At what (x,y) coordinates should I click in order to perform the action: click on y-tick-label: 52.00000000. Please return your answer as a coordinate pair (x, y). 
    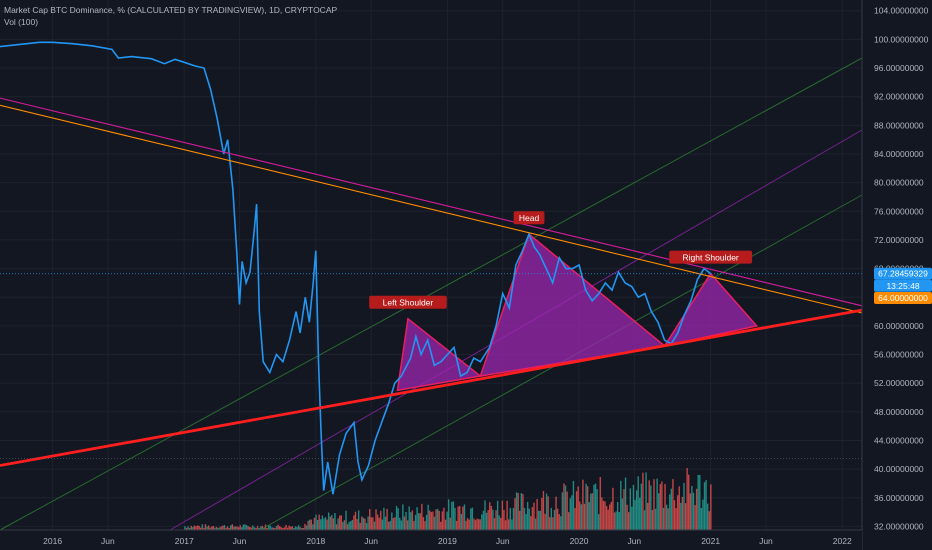
    Looking at the image, I should click on (899, 383).